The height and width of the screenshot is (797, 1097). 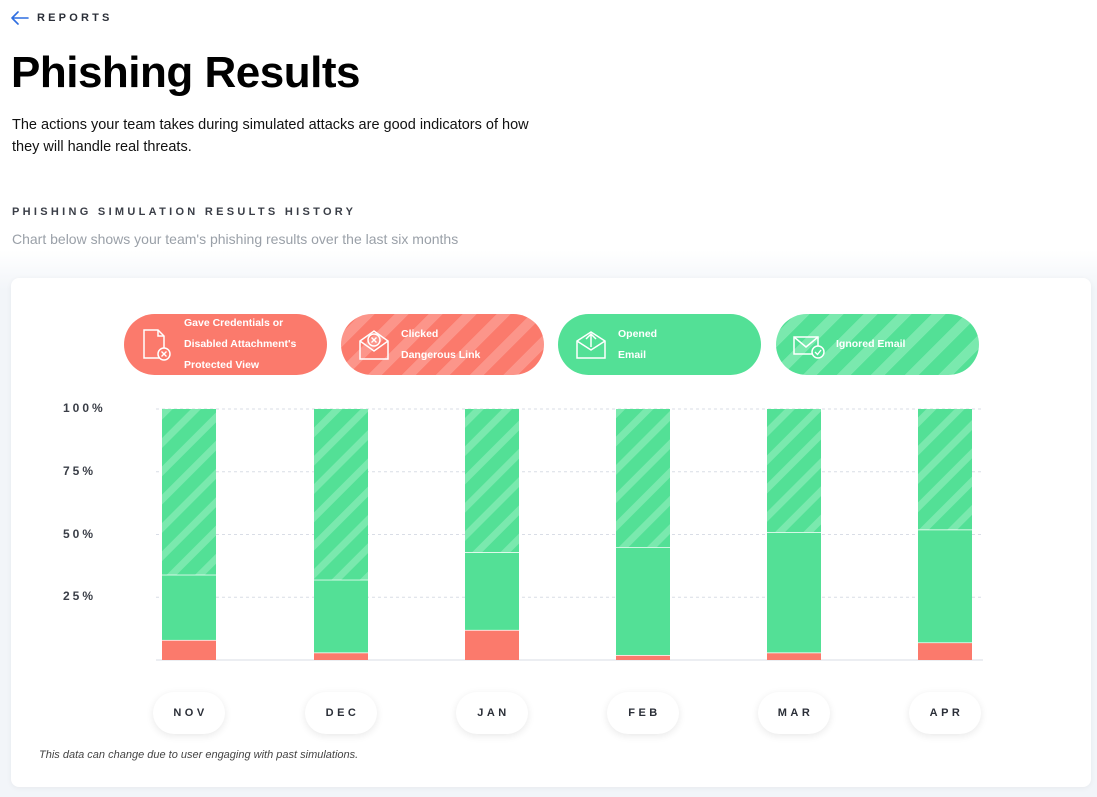 I want to click on page-title: Phishing Results, so click(x=185, y=72).